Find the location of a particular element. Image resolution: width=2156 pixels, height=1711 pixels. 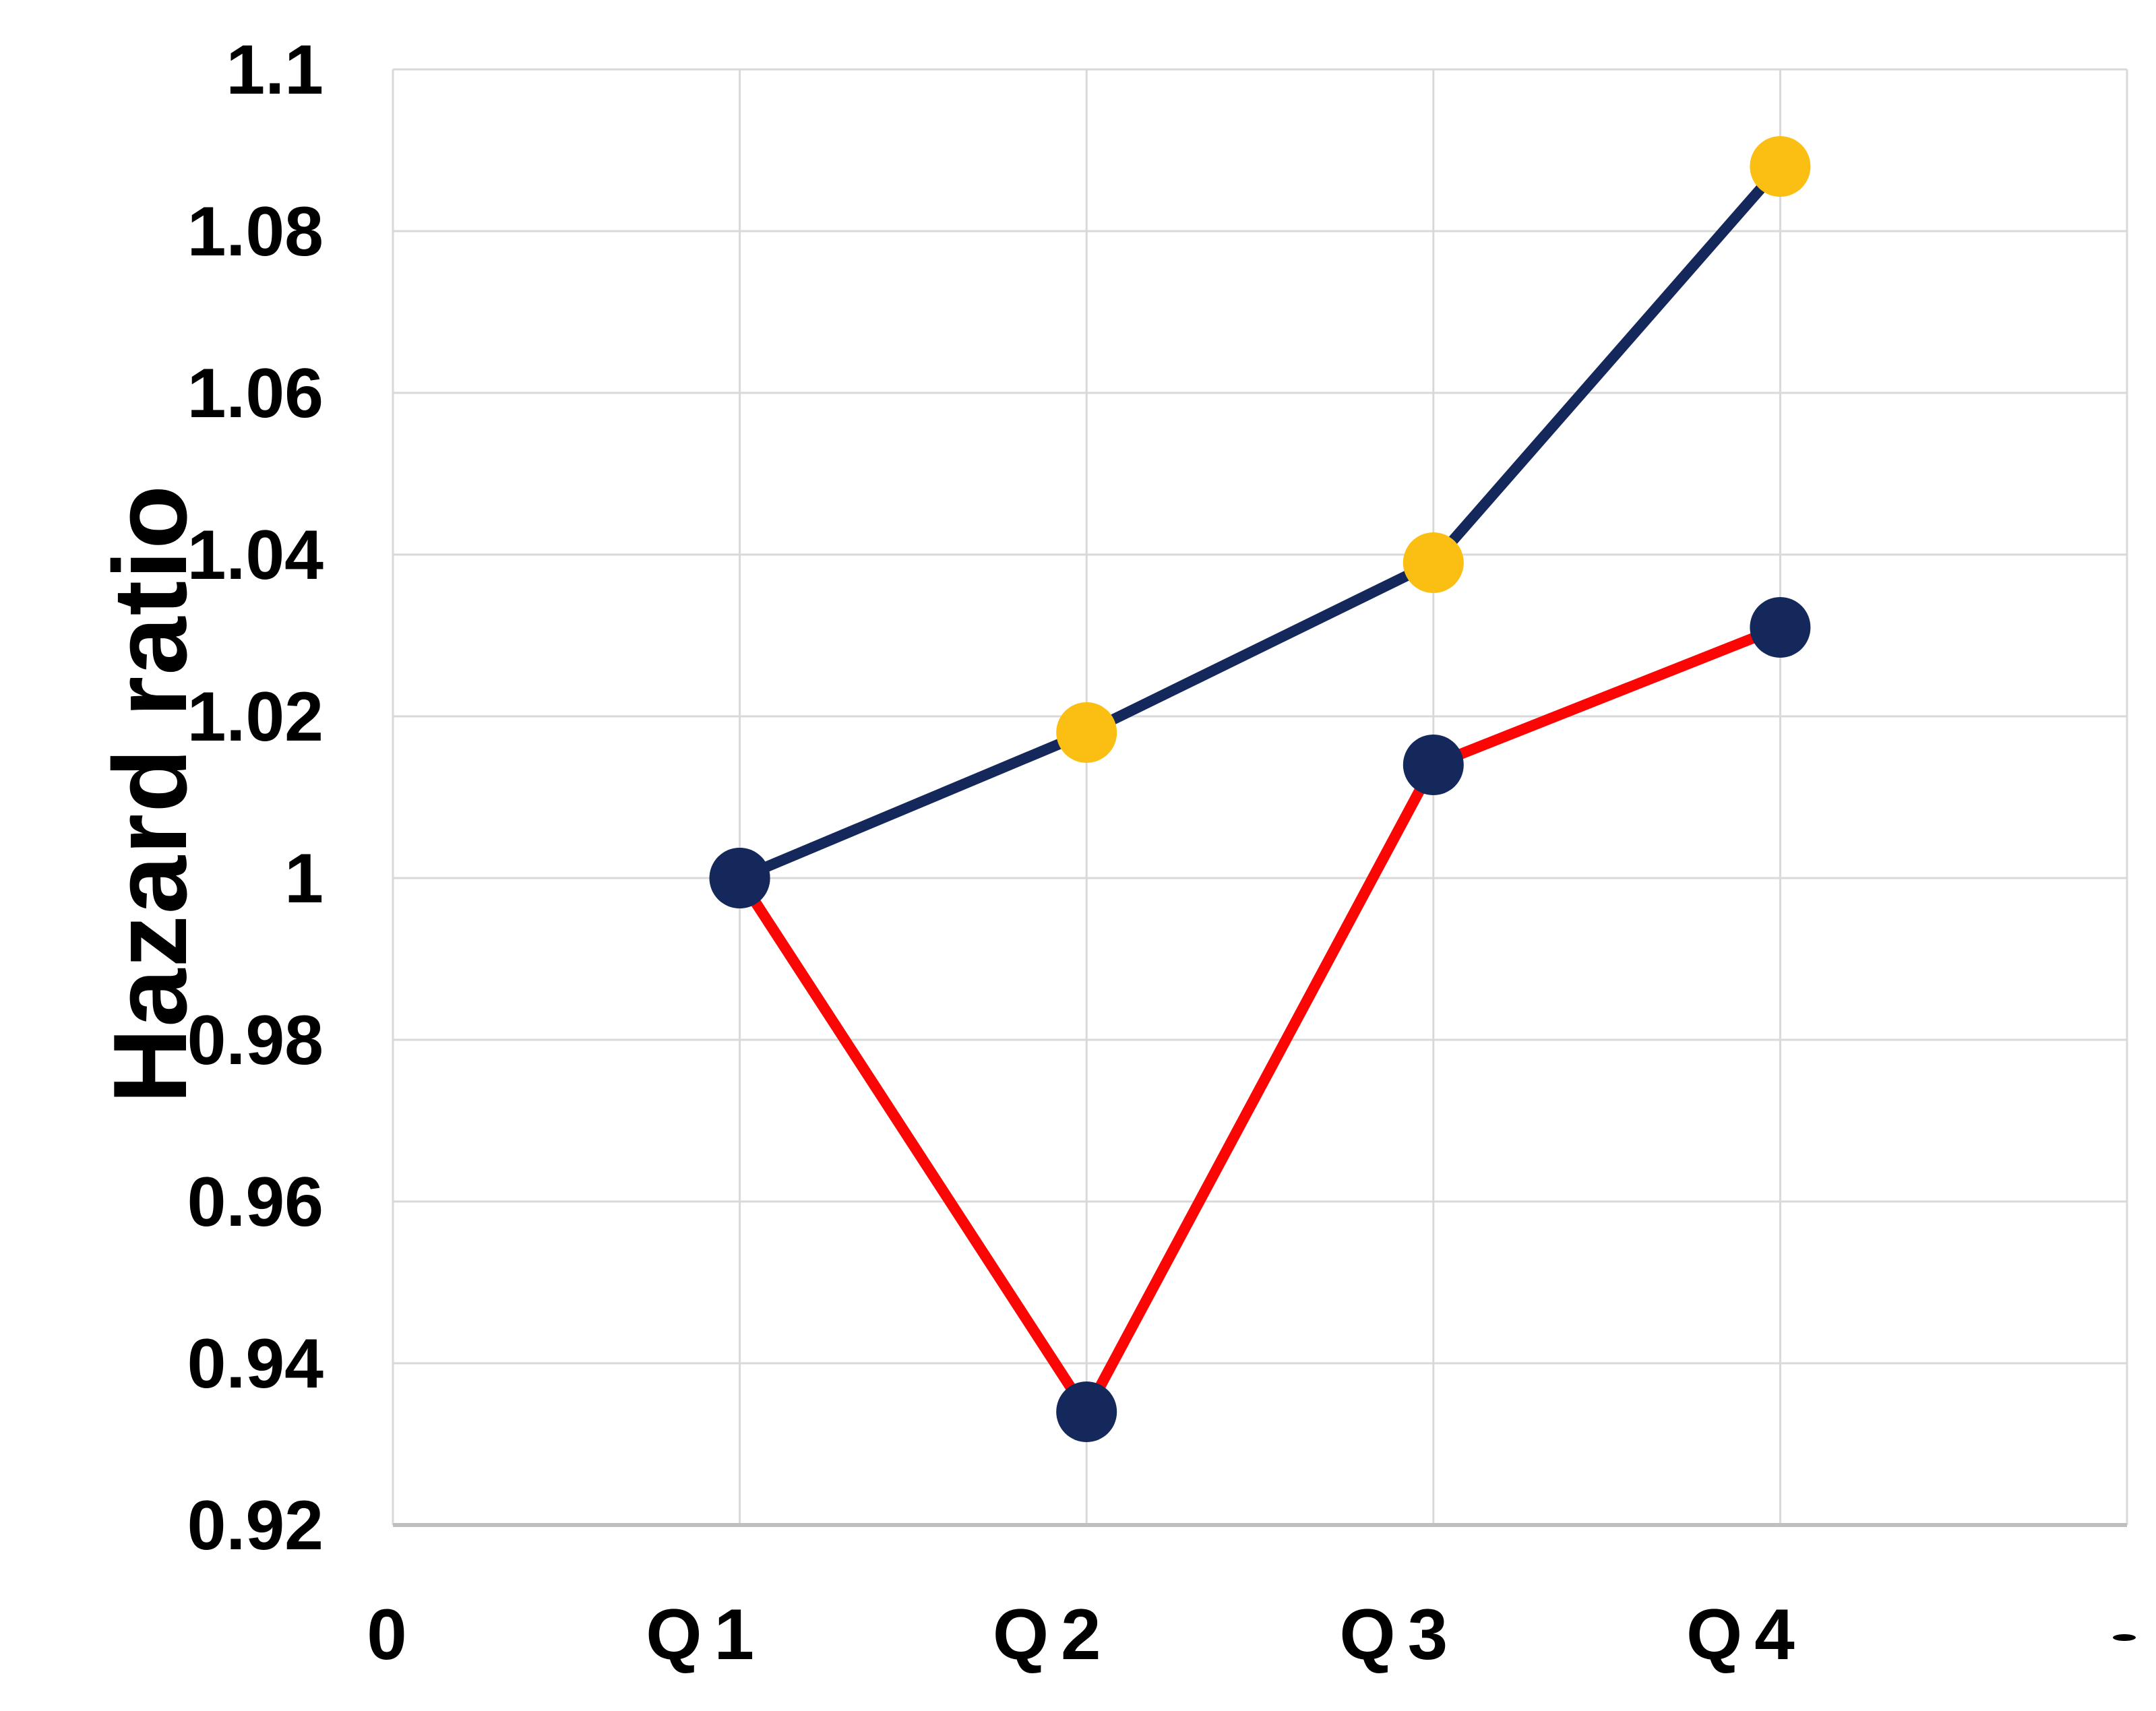

x-tick-label: Q3 is located at coordinates (1399, 1634).